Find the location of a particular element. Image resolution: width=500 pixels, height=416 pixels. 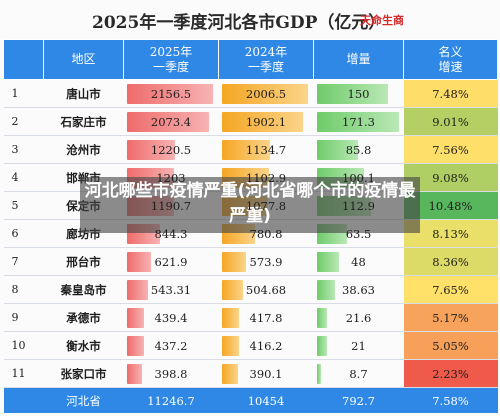

gdp-2024-cell-value: 416.2 is located at coordinates (266, 345).